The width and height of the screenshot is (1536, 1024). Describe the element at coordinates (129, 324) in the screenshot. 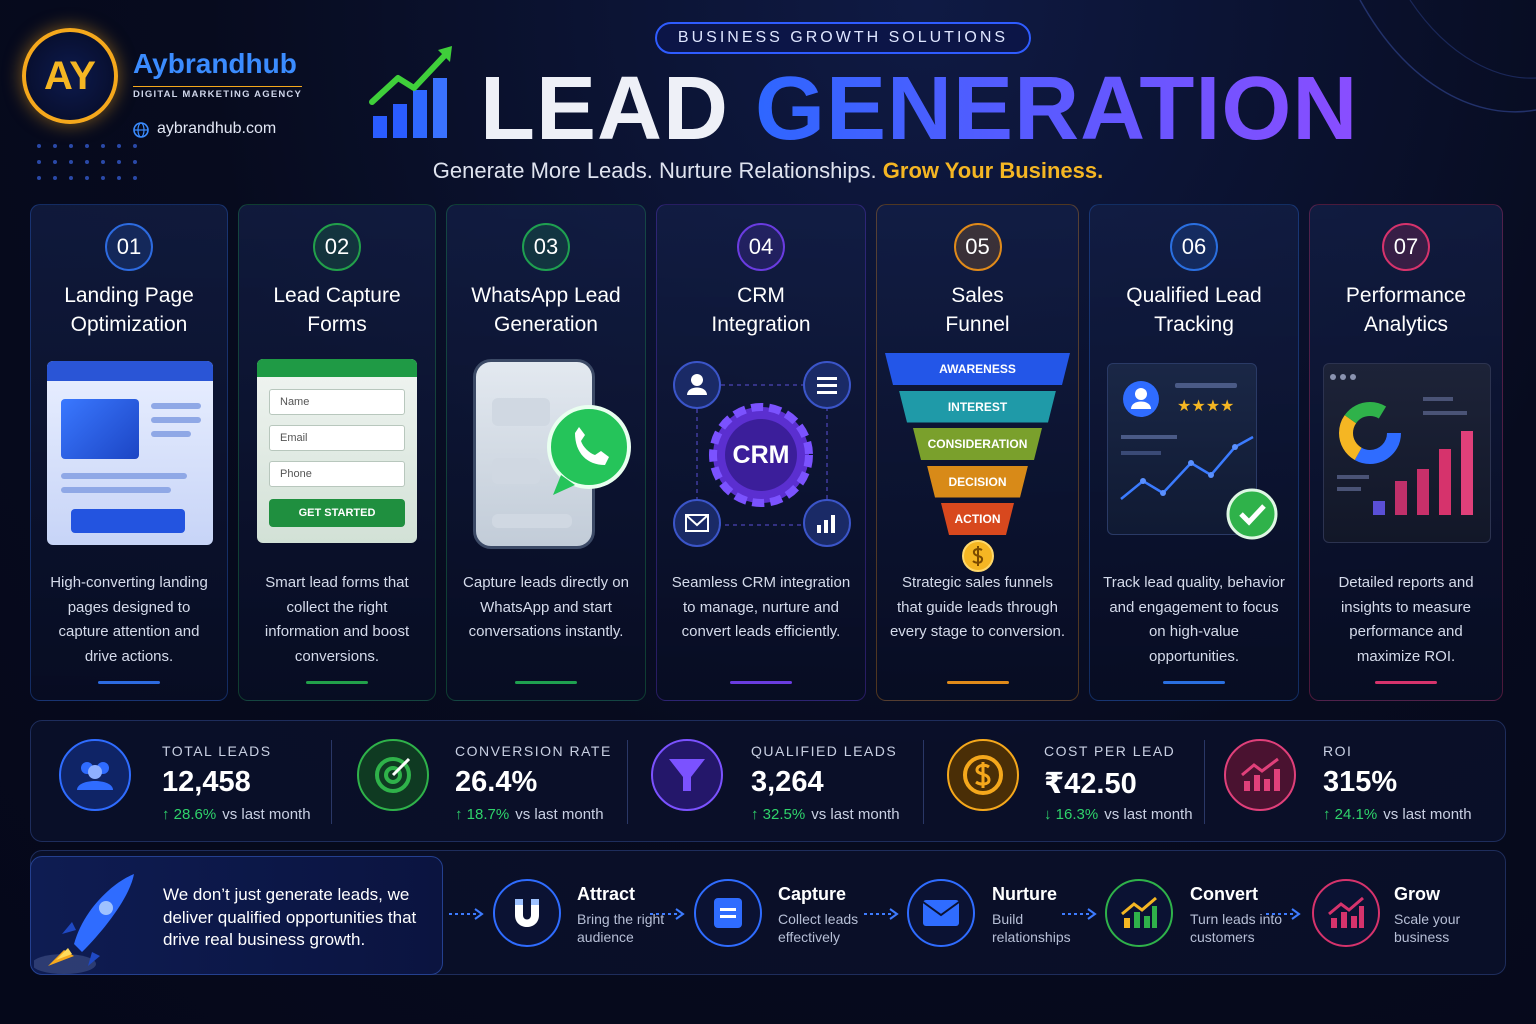

I see `card-title-line: Optimization` at that location.